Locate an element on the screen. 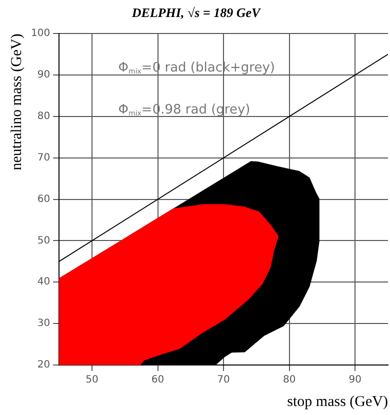  y-tick-label: 100 is located at coordinates (40, 34).